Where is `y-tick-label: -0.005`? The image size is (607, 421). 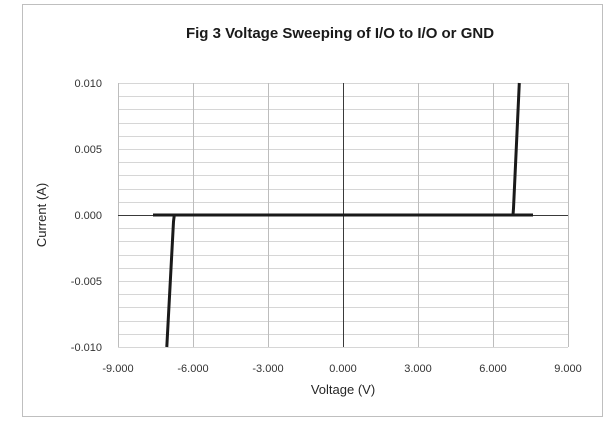 y-tick-label: -0.005 is located at coordinates (86, 282).